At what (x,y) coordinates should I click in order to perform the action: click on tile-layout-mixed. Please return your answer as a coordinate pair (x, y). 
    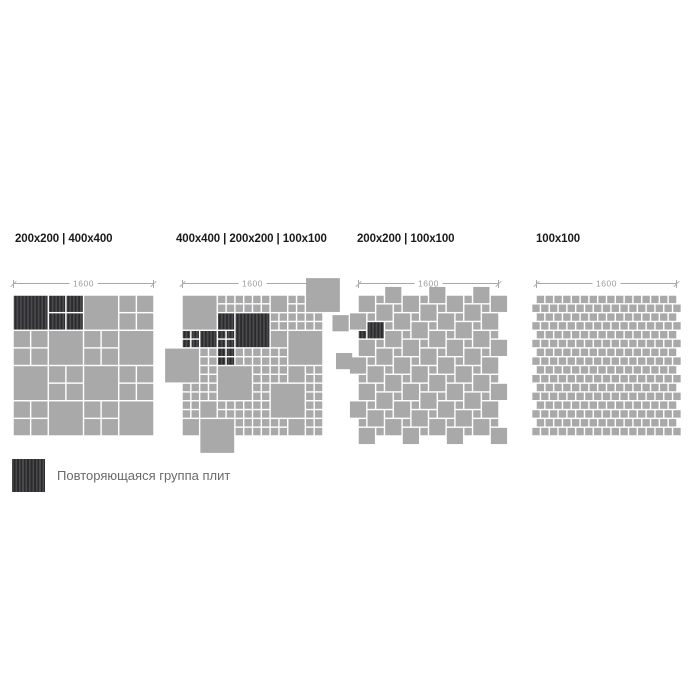
    Looking at the image, I should click on (259, 365).